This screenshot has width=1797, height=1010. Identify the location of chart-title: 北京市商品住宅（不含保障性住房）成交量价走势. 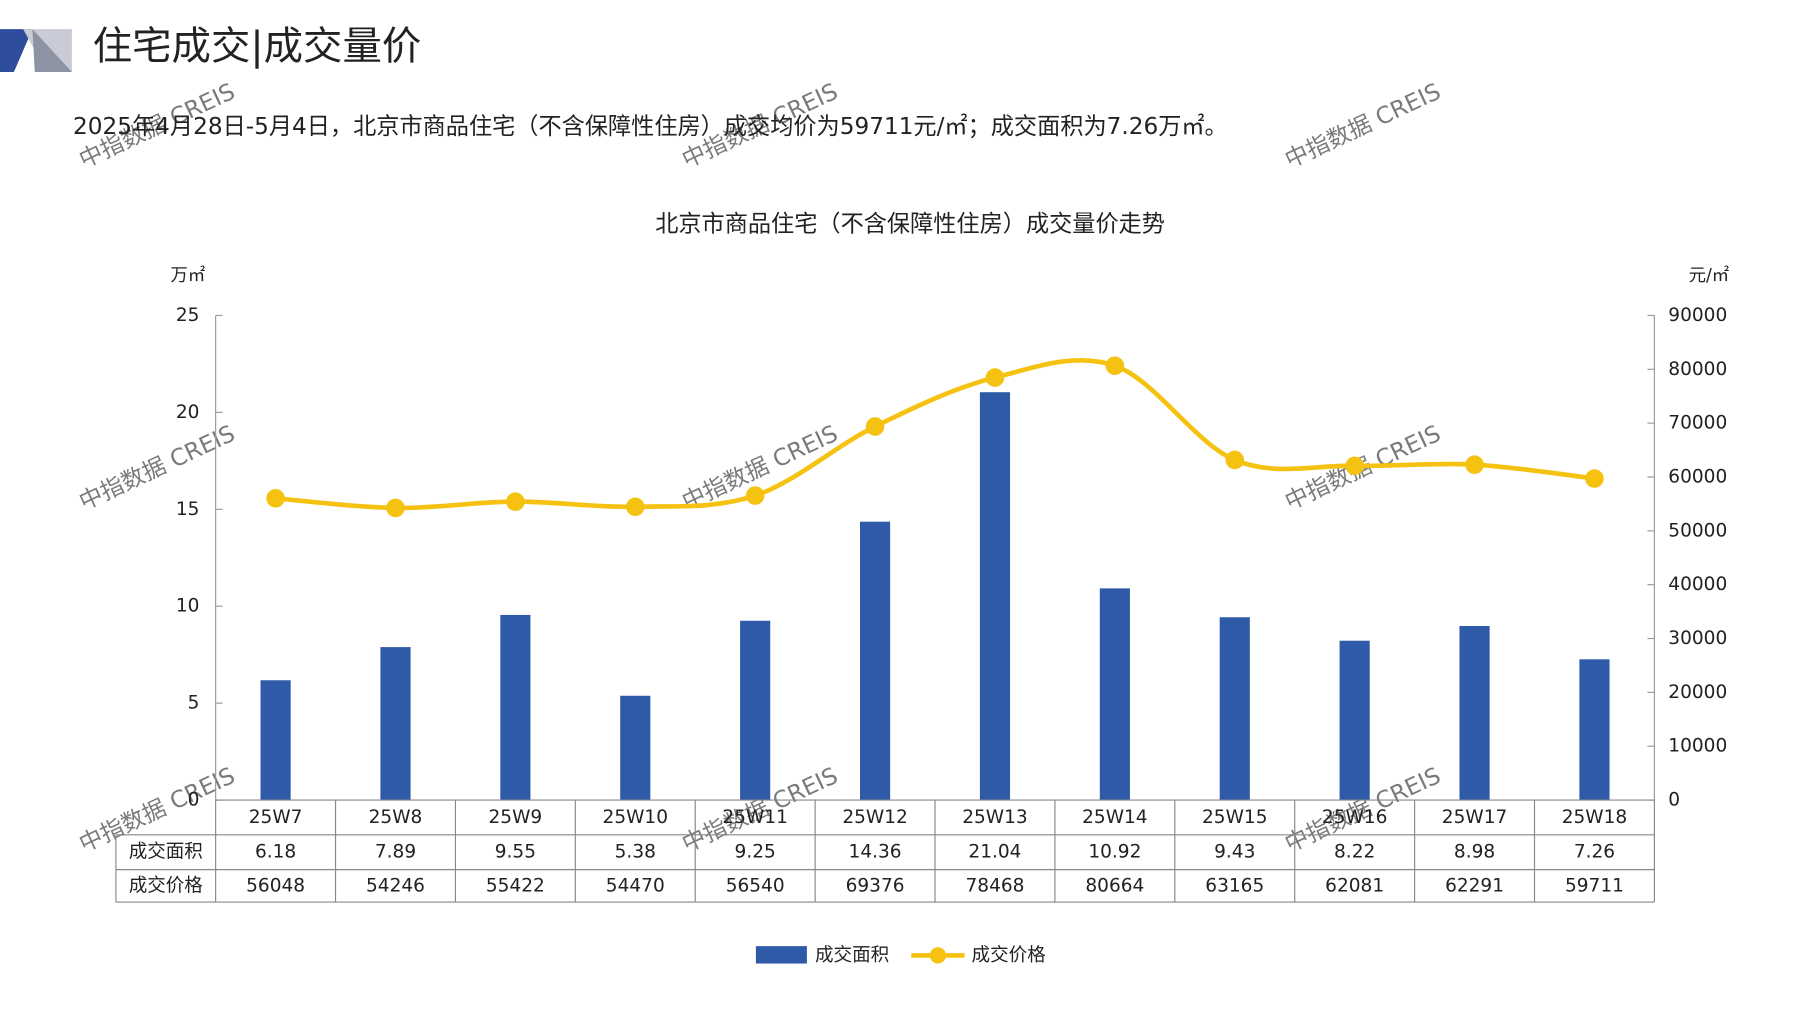
(910, 224).